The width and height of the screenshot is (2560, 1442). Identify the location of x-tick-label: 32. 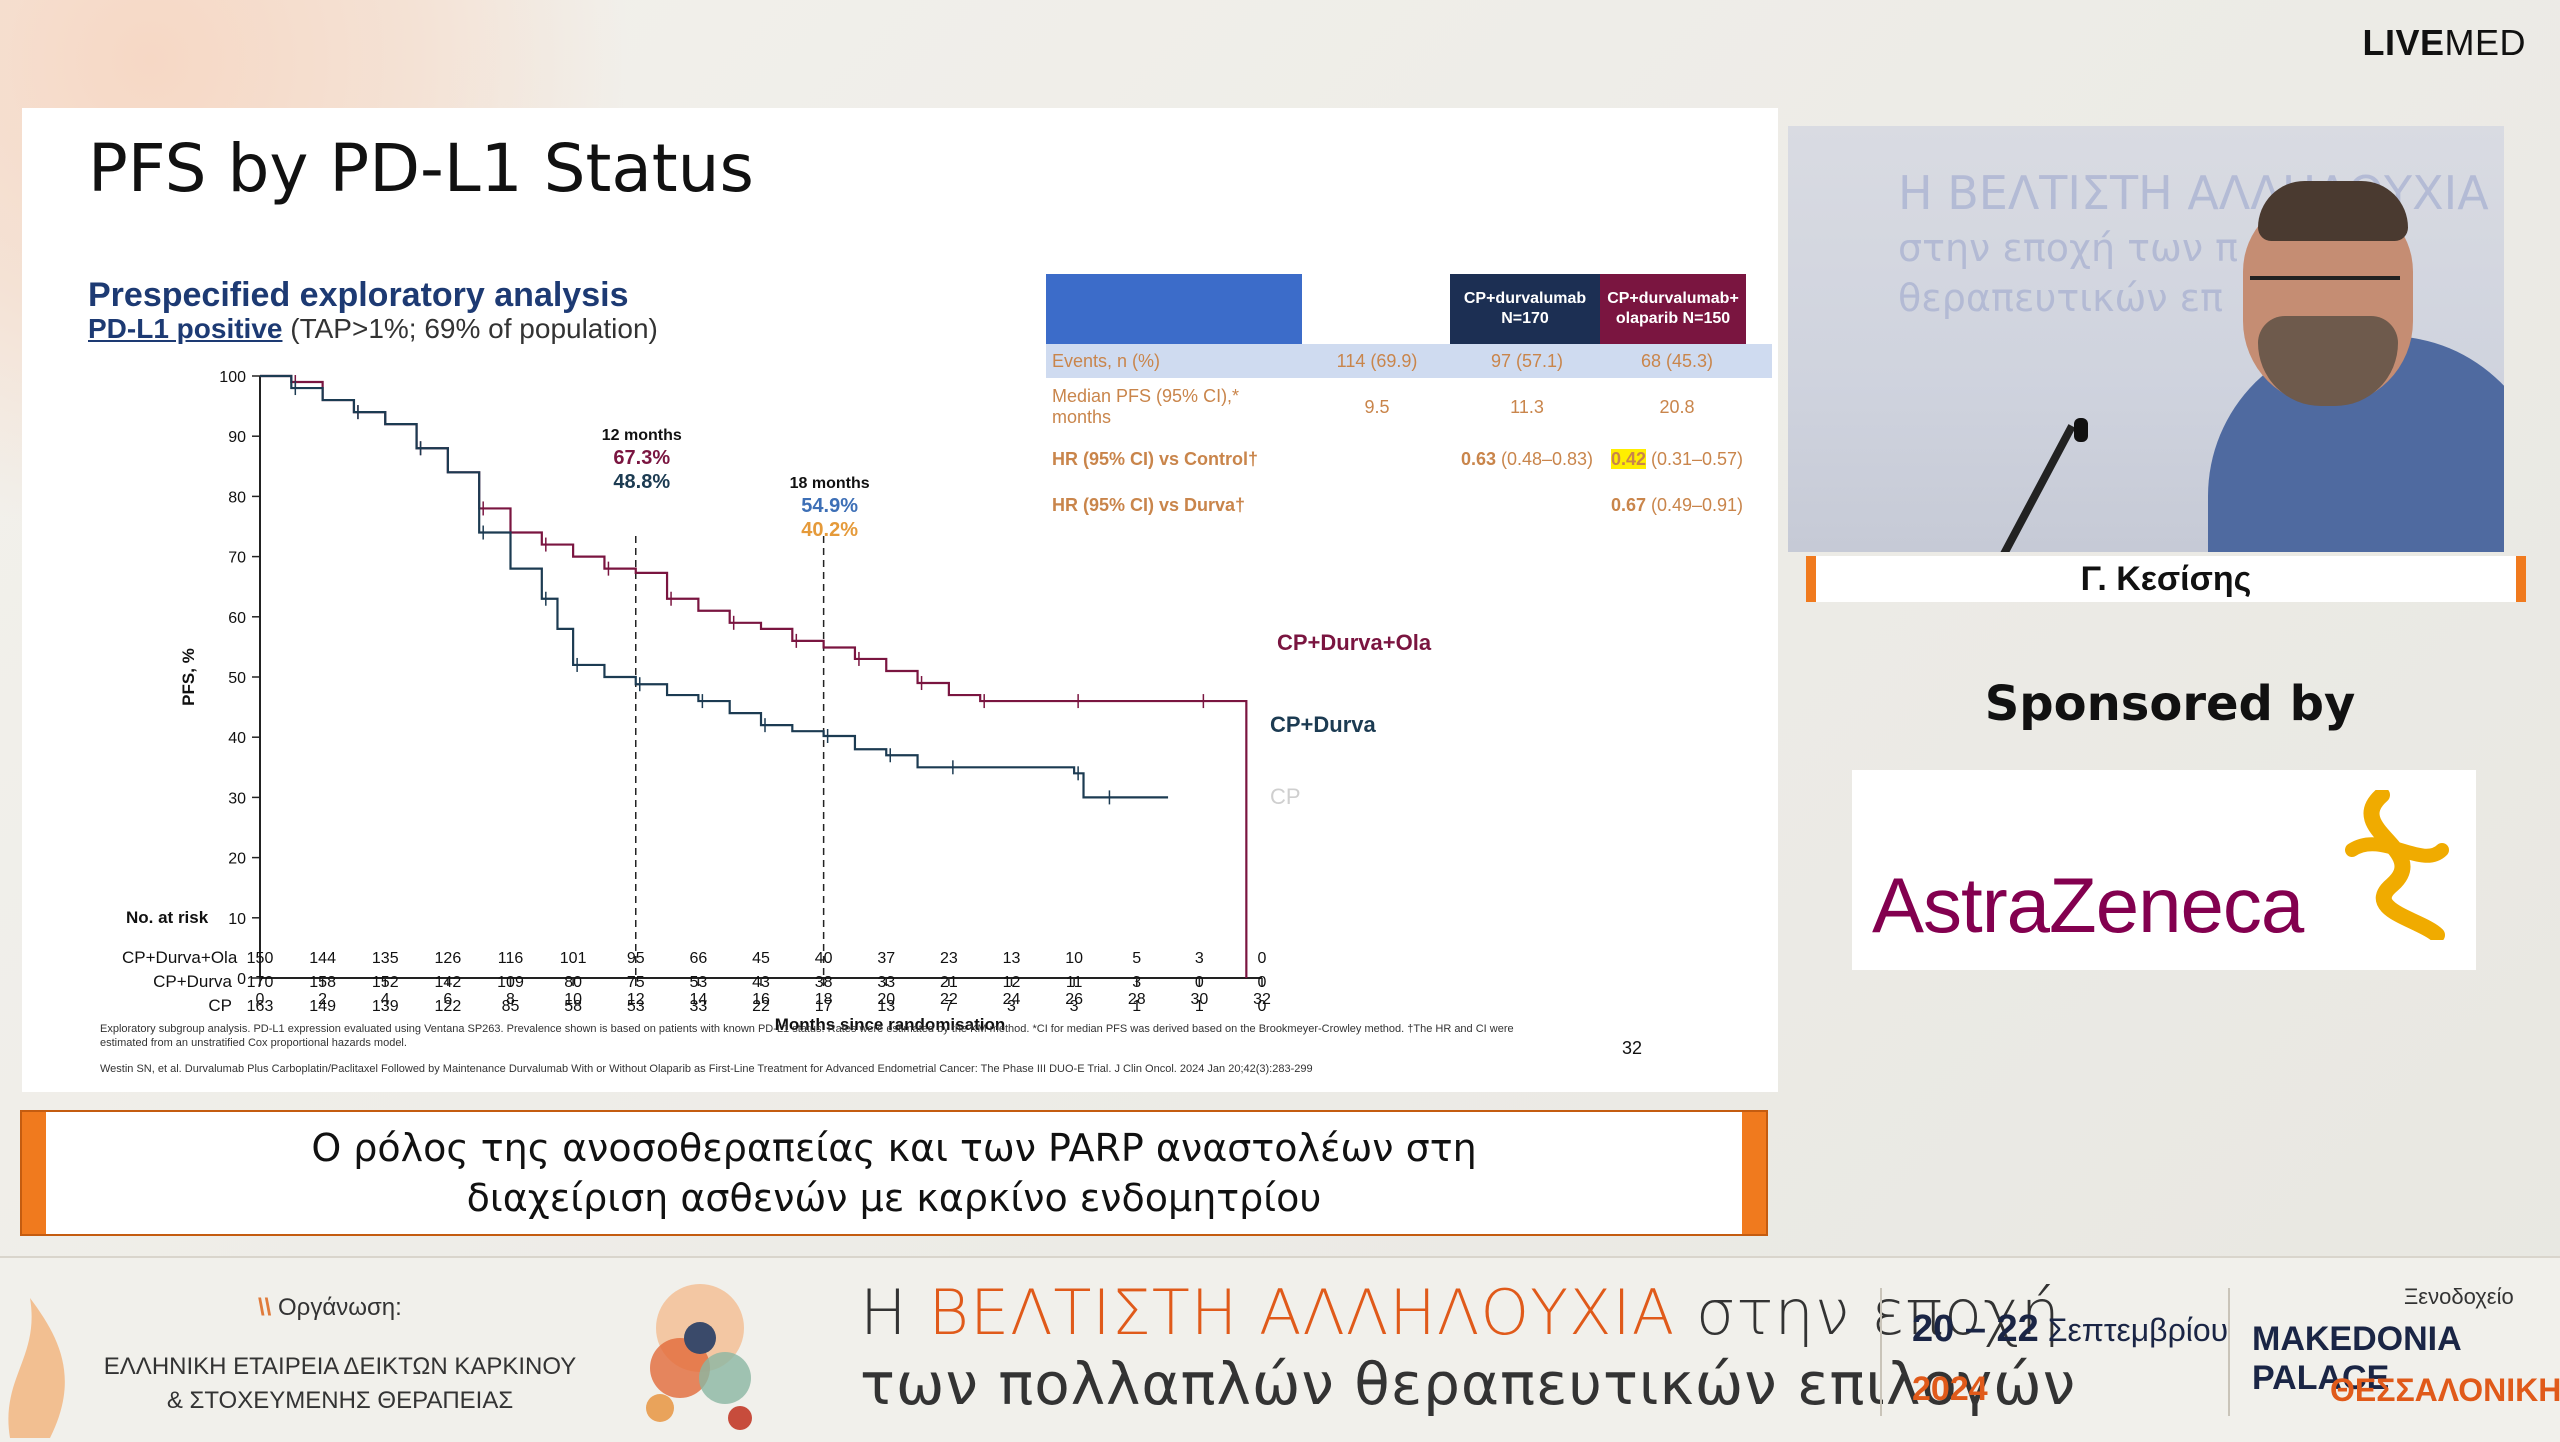
(1262, 999).